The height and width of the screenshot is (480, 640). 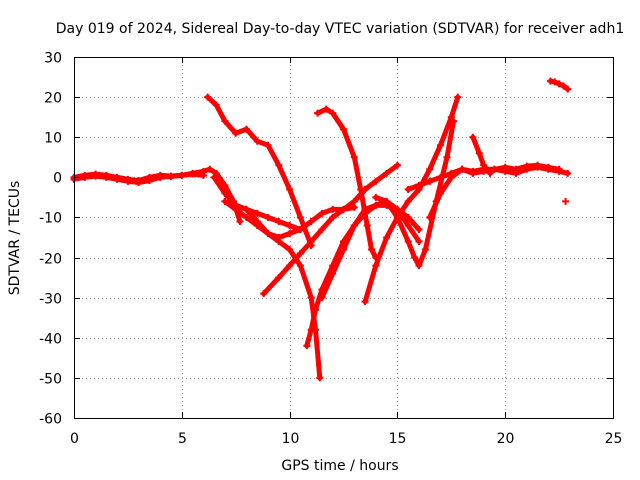 I want to click on x-tick-label: 5, so click(x=182, y=439).